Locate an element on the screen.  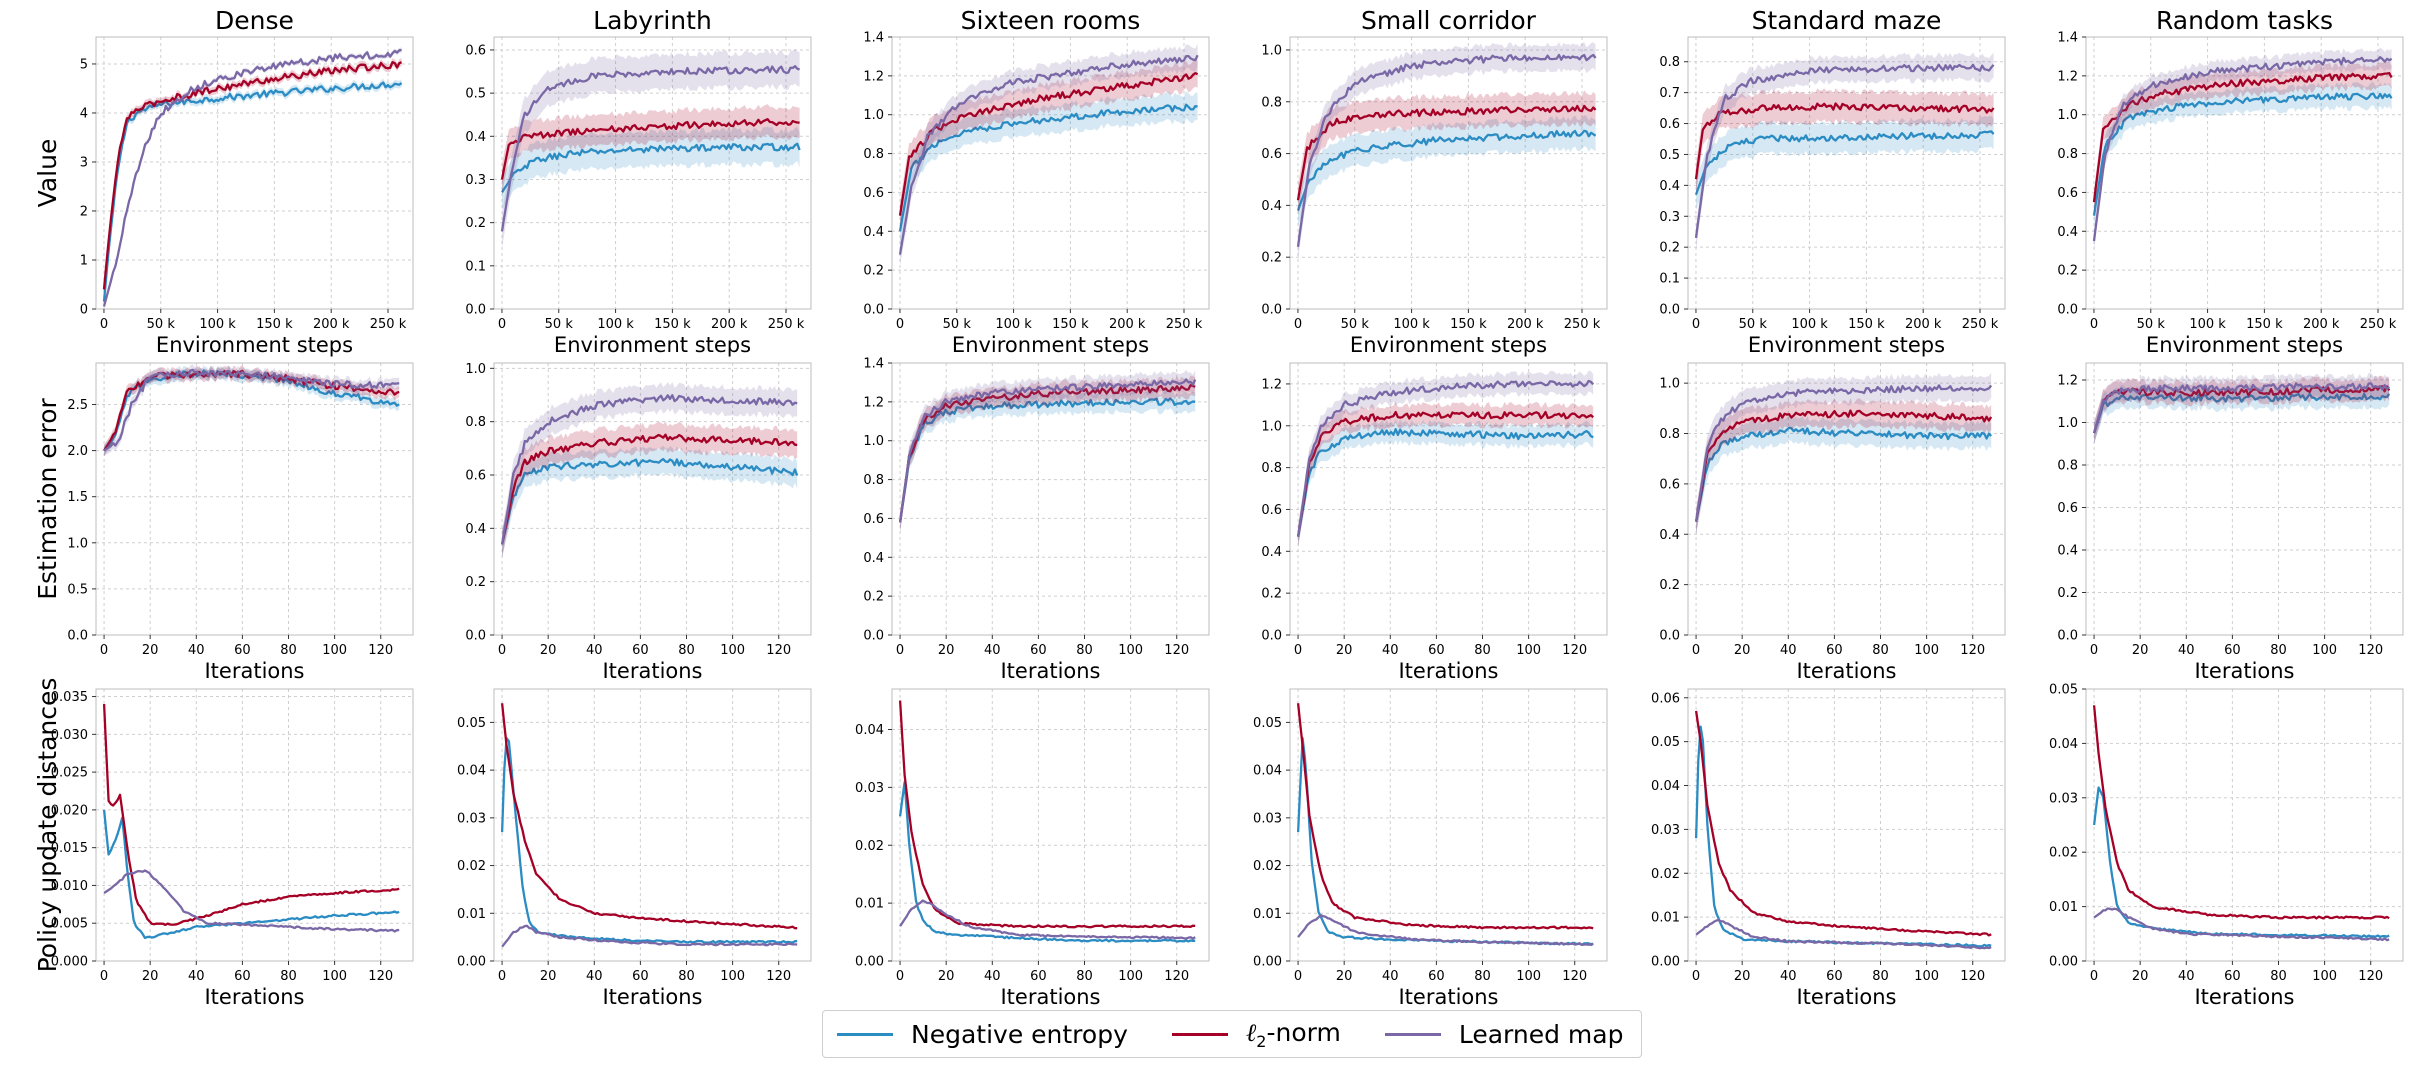
legend-item-l2-norm: ℓ2-norm is located at coordinates (1256, 1034).